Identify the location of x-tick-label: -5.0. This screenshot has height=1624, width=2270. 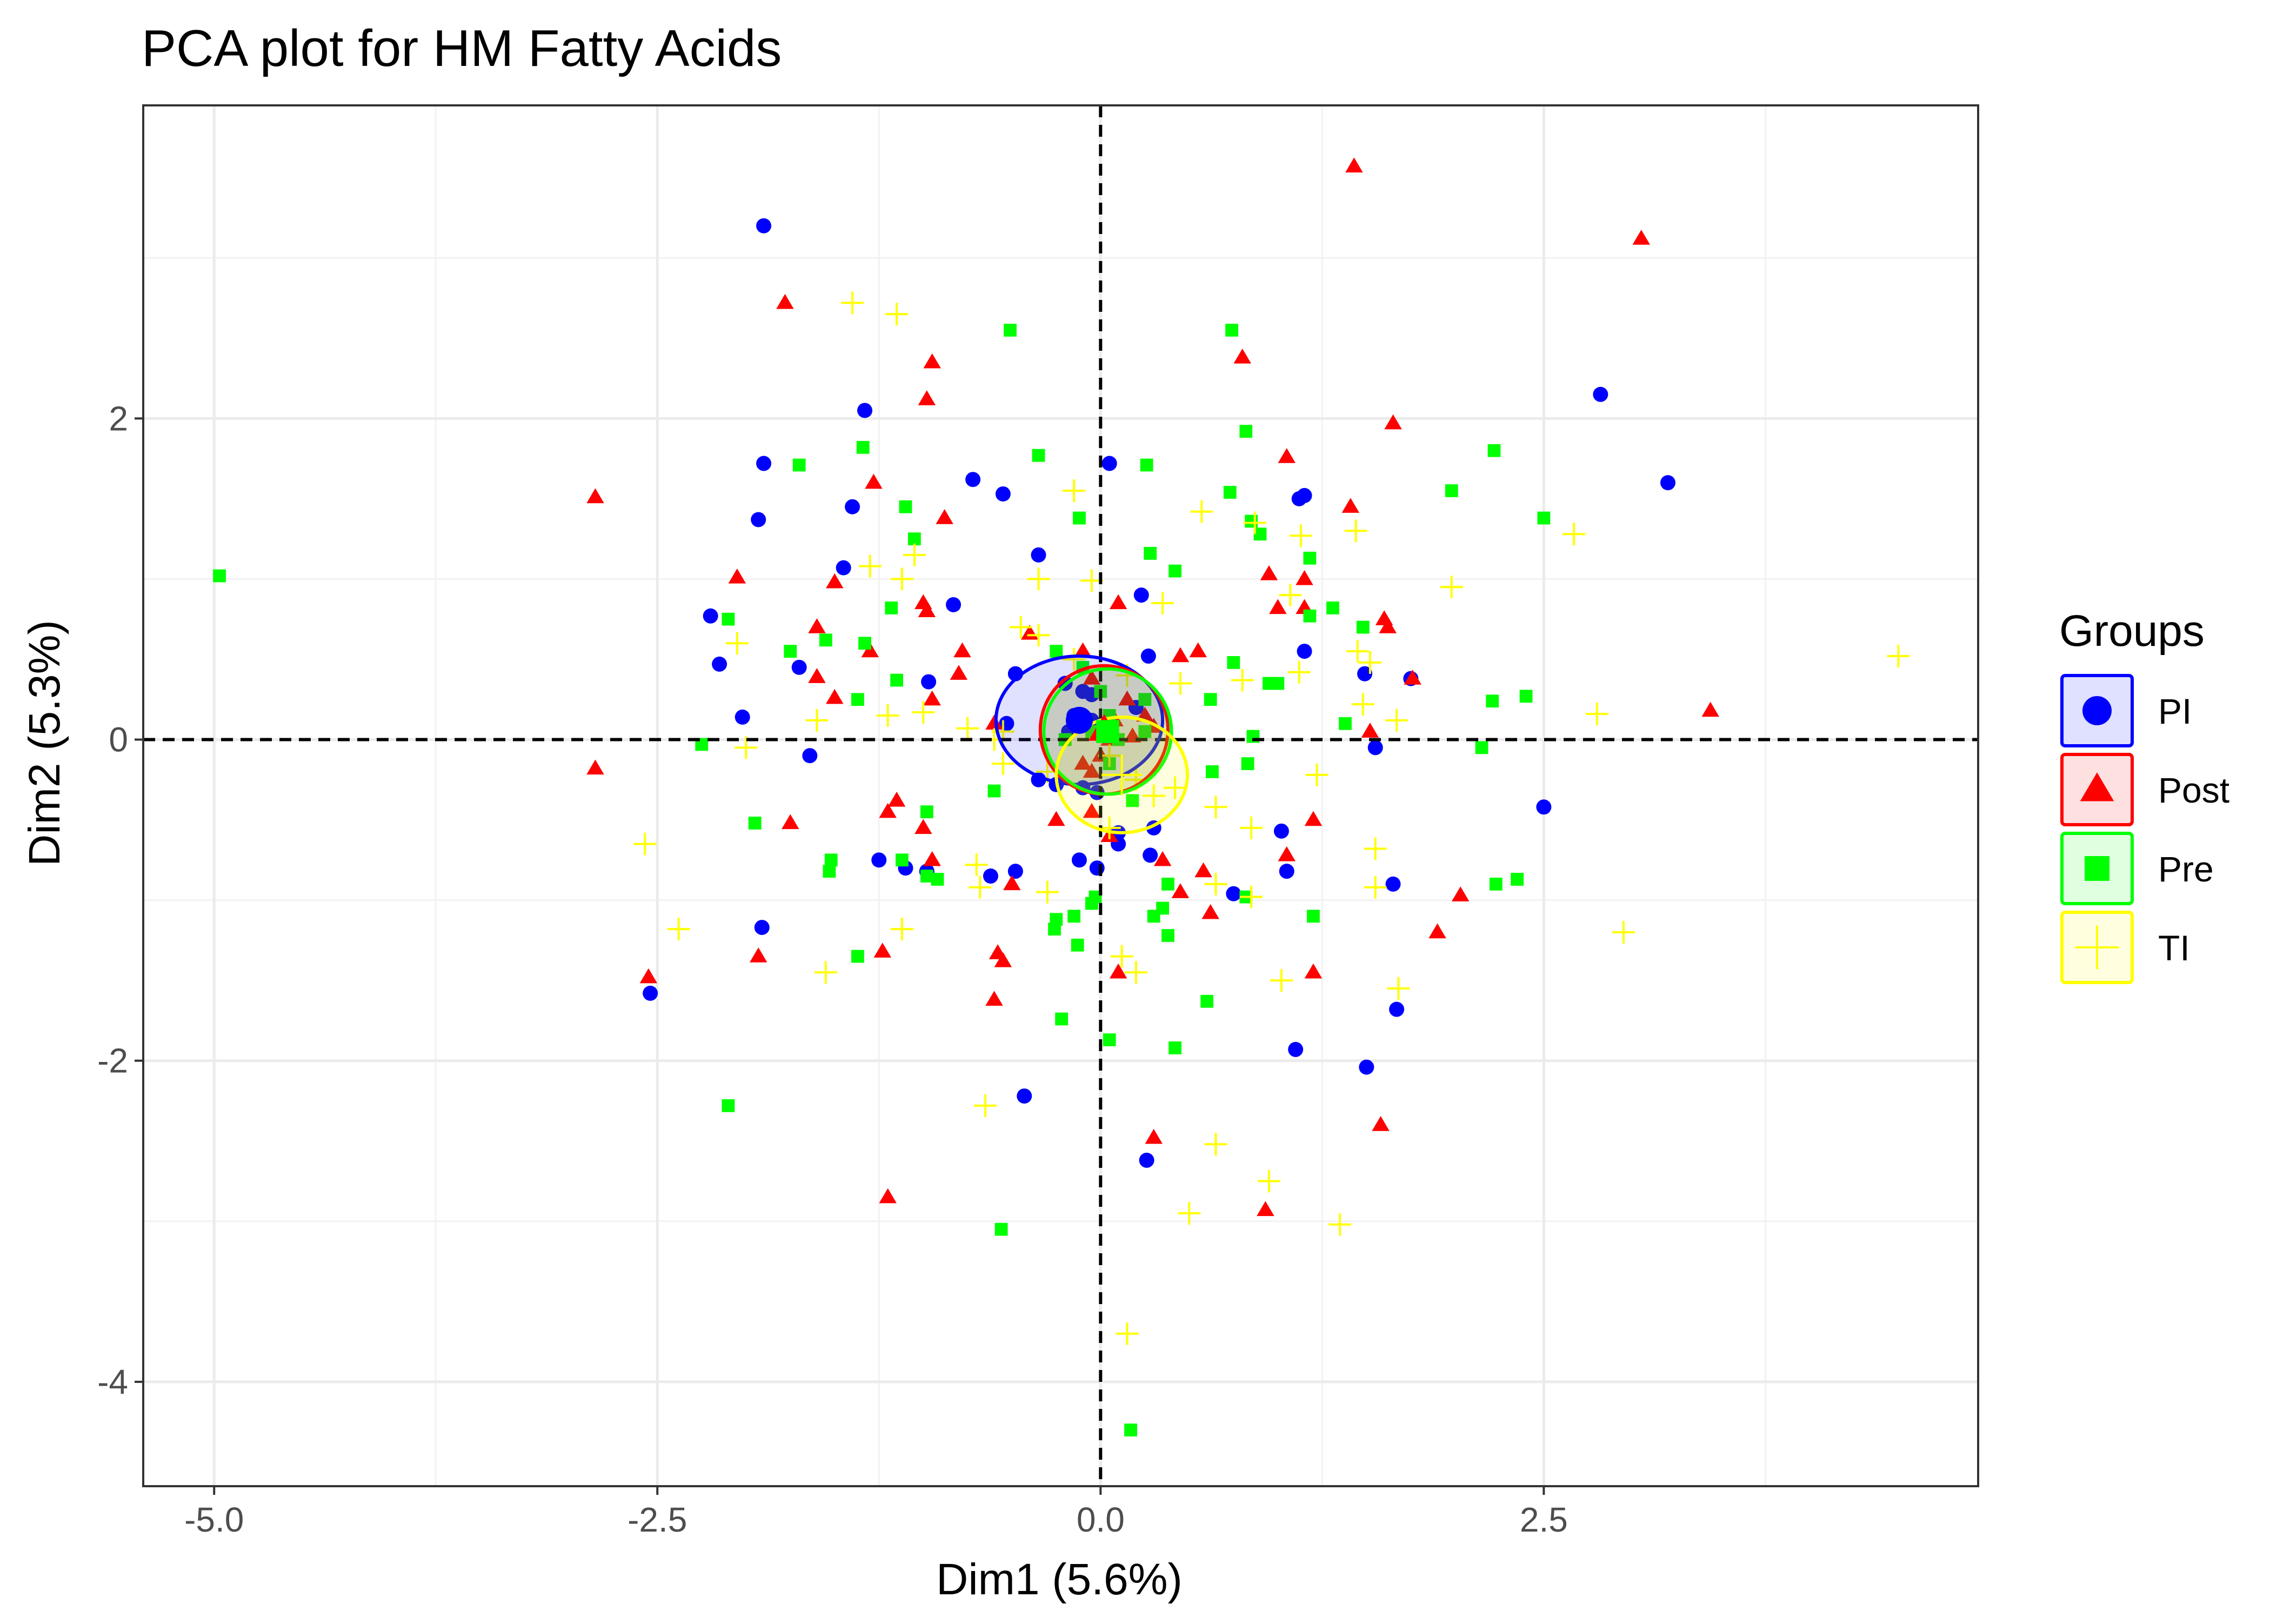
(214, 1519).